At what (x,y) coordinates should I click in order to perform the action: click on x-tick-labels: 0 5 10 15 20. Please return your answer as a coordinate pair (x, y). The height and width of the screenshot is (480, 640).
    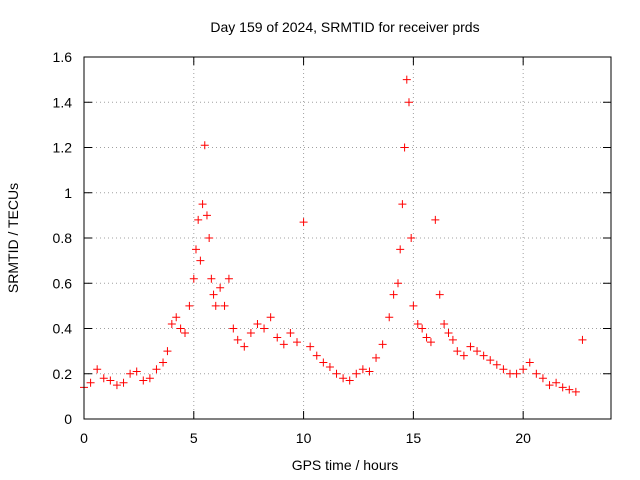
    Looking at the image, I should click on (305, 438).